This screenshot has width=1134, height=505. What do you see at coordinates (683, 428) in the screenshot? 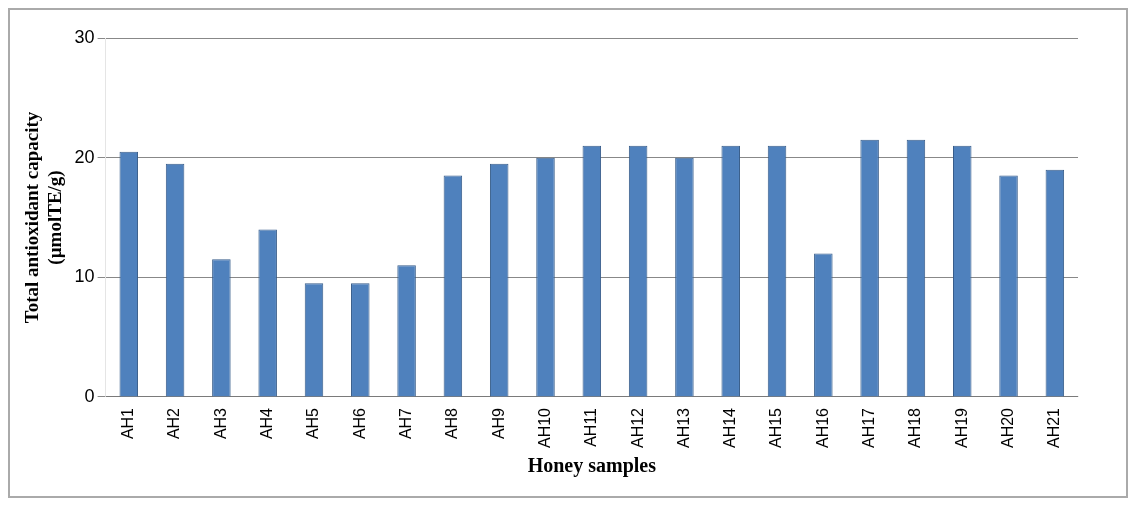
I see `x-tick-label: AH13` at bounding box center [683, 428].